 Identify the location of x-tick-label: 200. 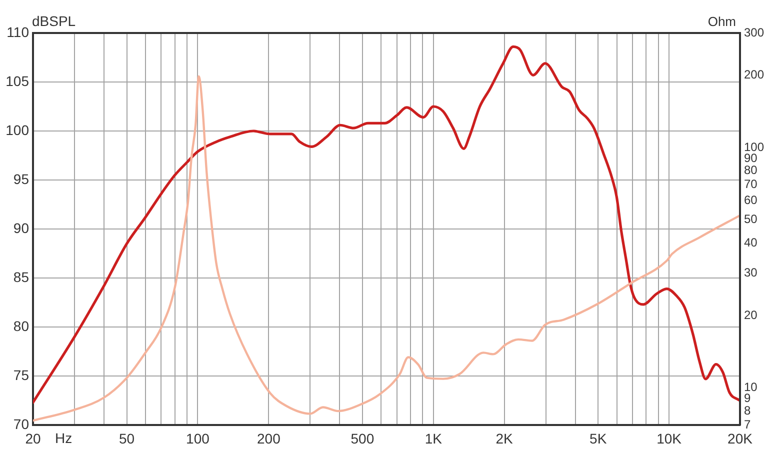
(268, 438).